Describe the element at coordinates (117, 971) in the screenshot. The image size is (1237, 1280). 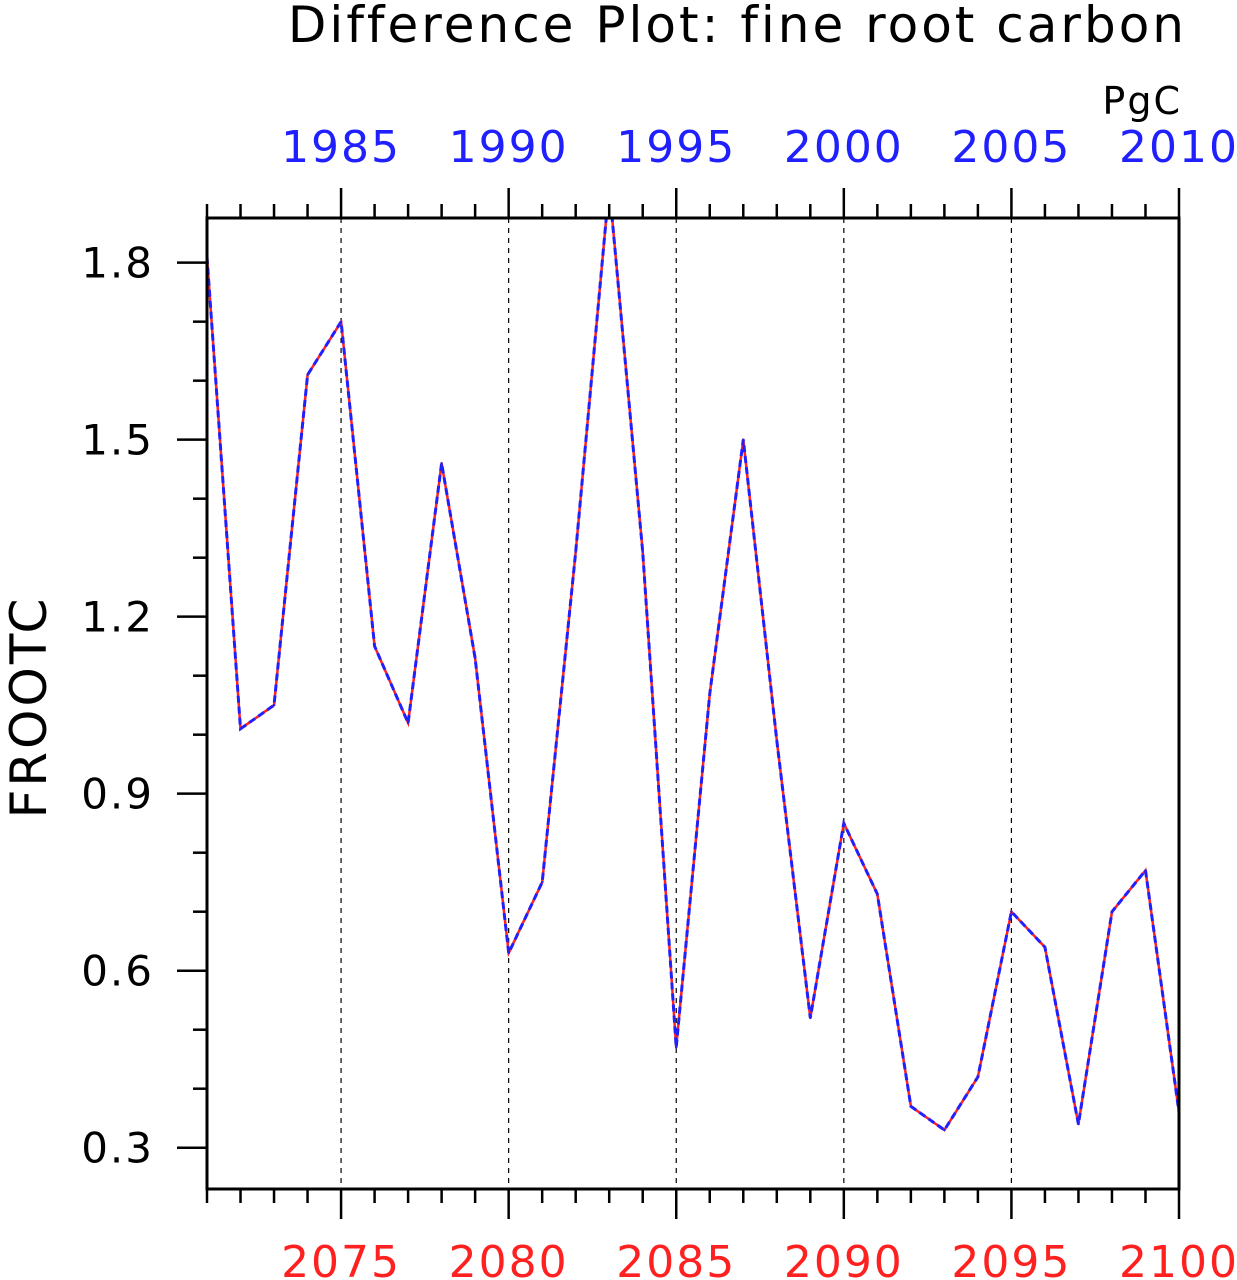
I see `y-tick-label: 0.6` at that location.